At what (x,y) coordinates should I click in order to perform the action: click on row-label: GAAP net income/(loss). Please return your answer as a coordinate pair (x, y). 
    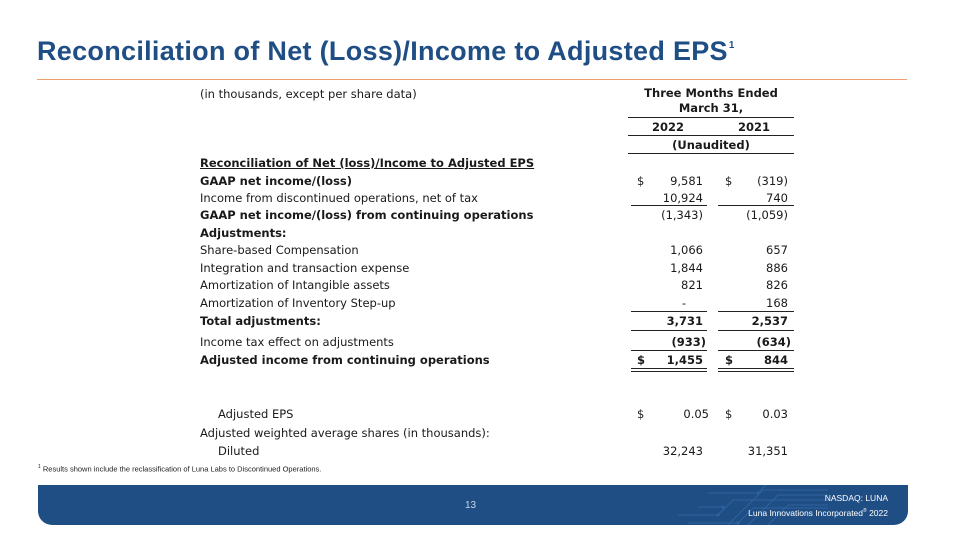
    Looking at the image, I should click on (276, 181).